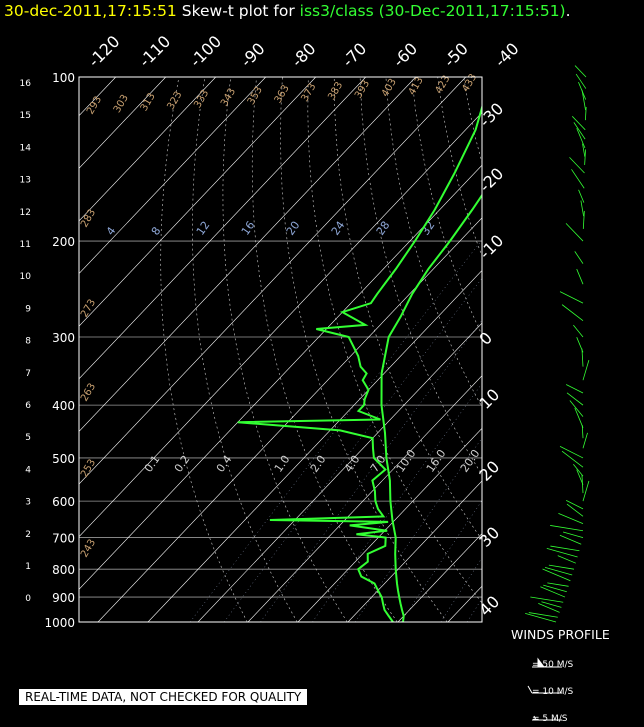 The height and width of the screenshot is (727, 644). What do you see at coordinates (432, 11) in the screenshot?
I see `title-source: iss3/class (30-Dec-2011,17:15:51)` at bounding box center [432, 11].